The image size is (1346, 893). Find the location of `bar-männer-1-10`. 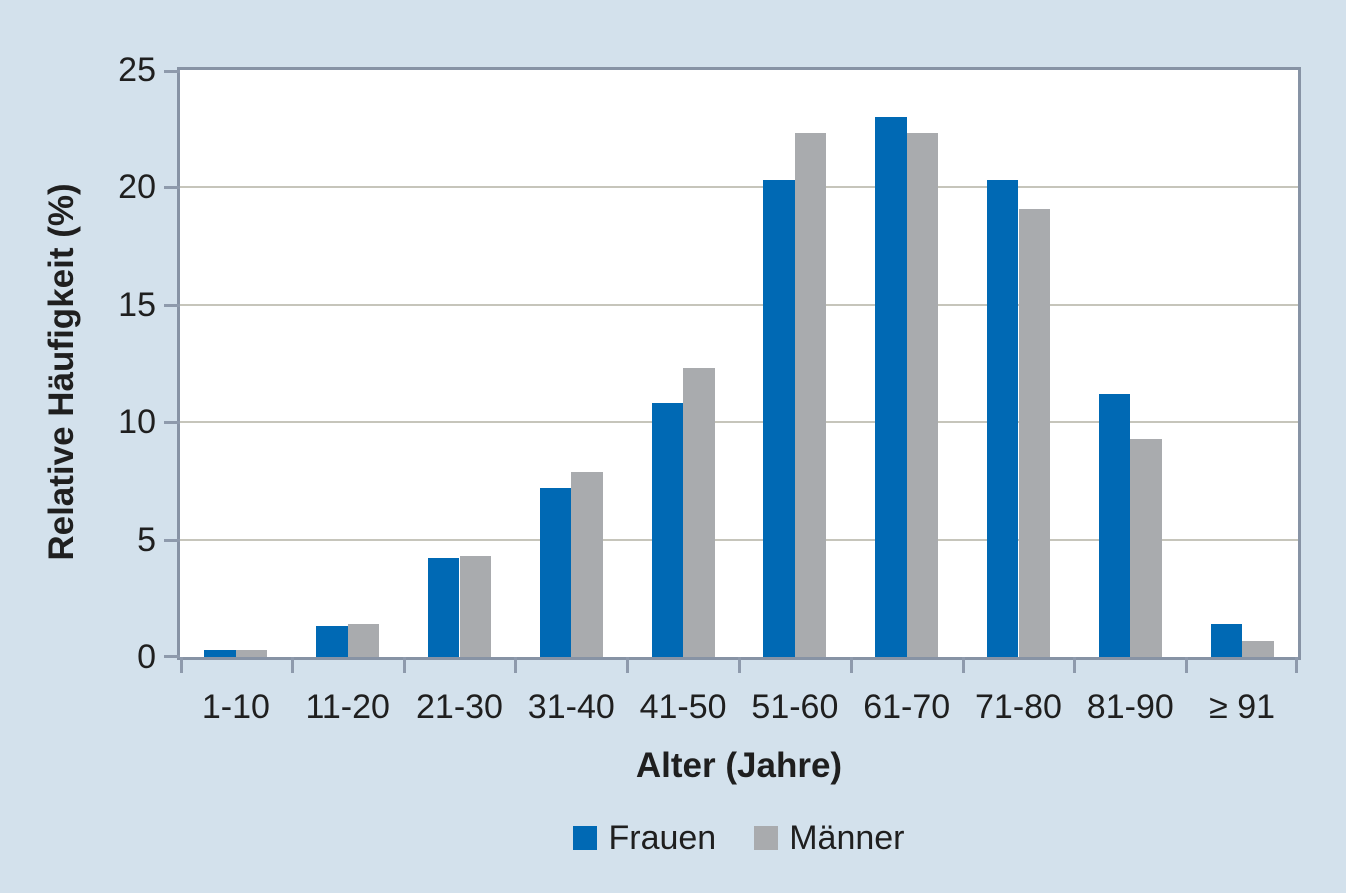

bar-männer-1-10 is located at coordinates (251, 653).